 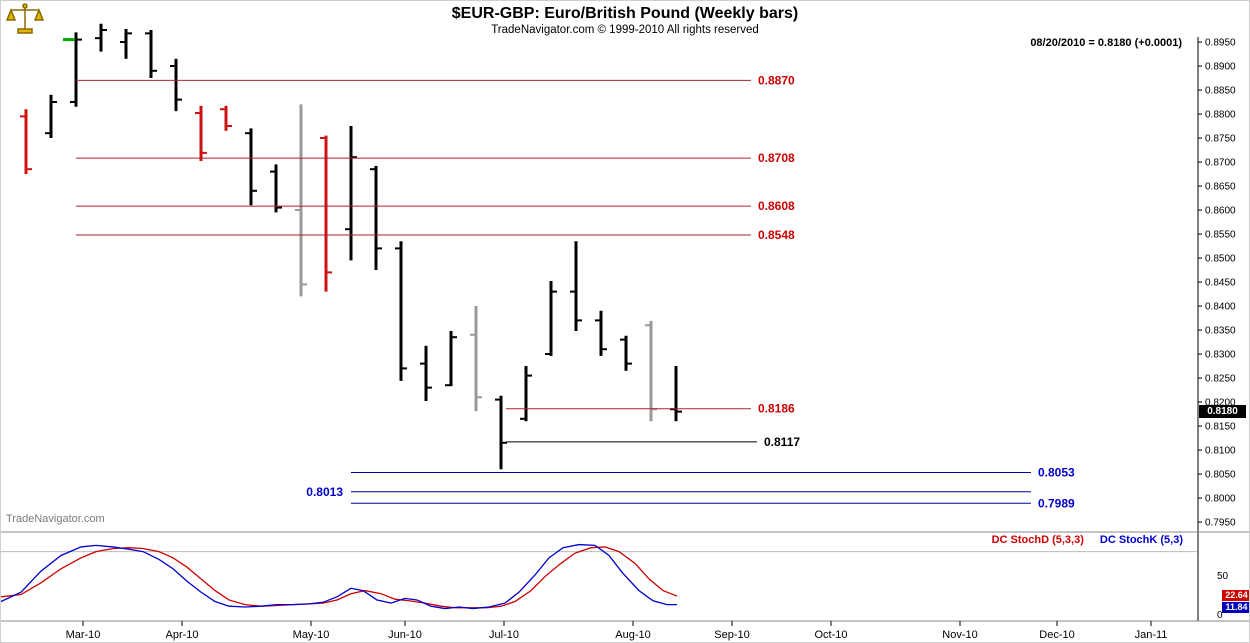 I want to click on price-axis-label: 0.7950, so click(x=1220, y=523).